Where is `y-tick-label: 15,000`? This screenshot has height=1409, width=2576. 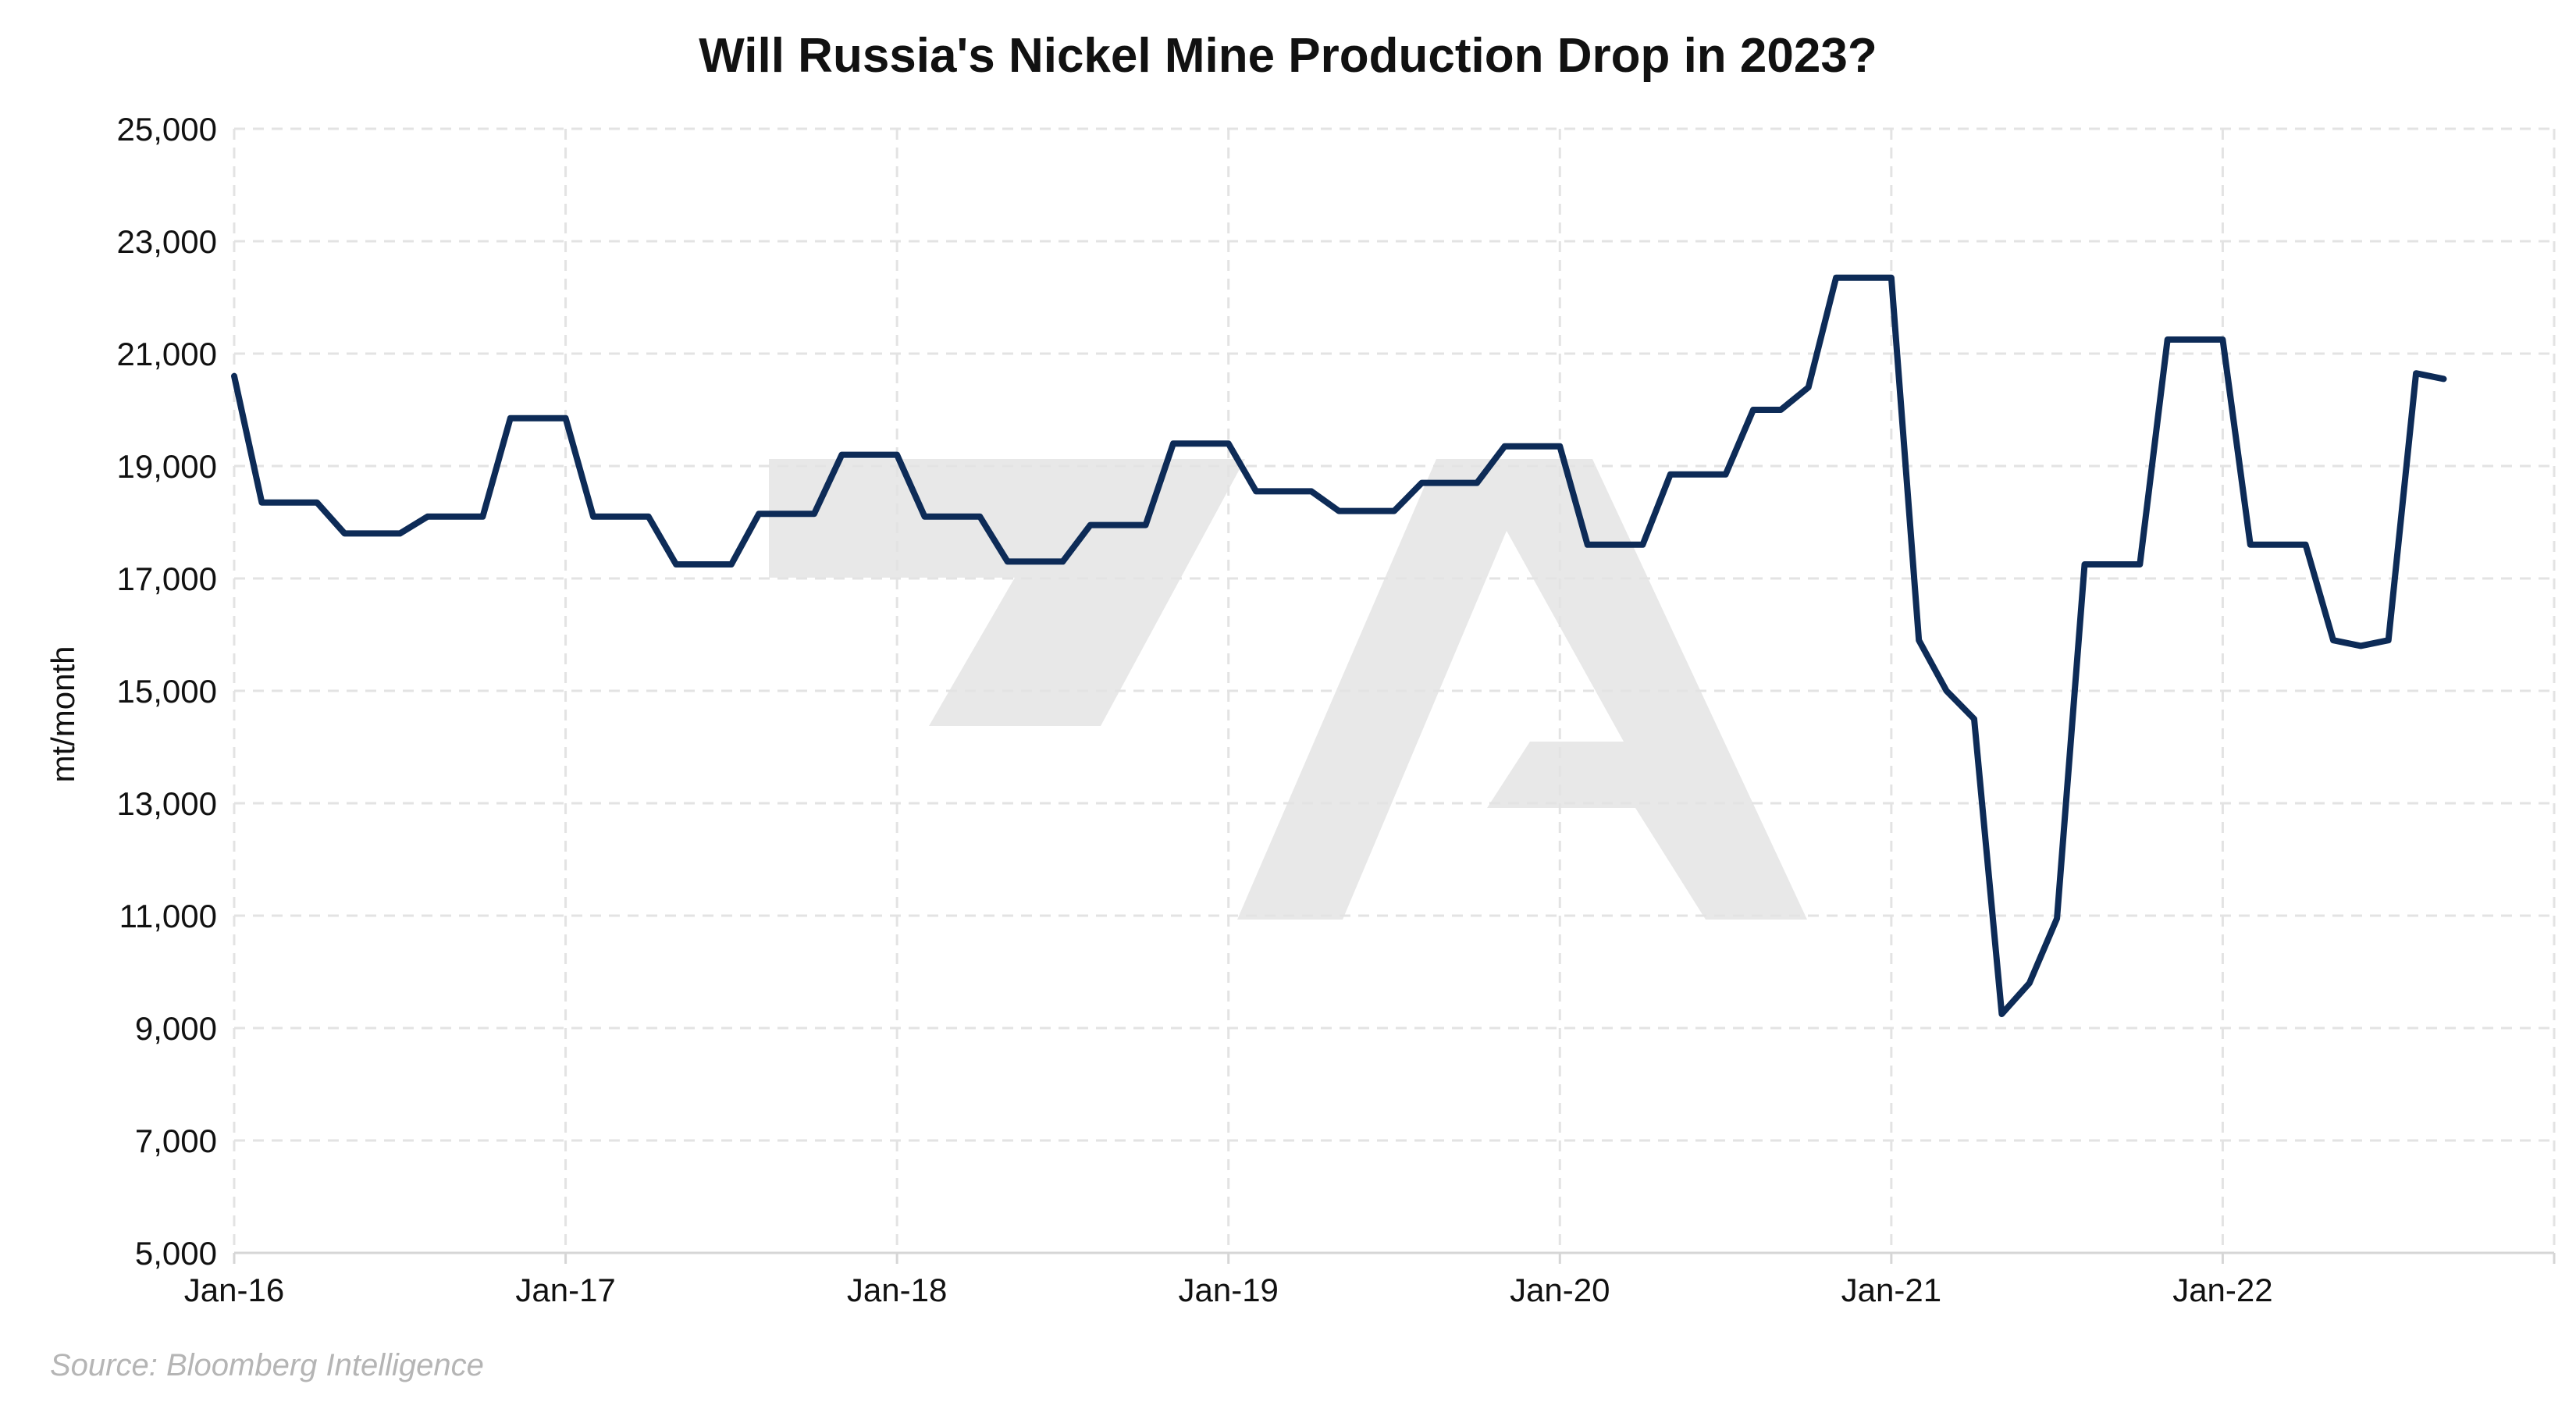 y-tick-label: 15,000 is located at coordinates (167, 691).